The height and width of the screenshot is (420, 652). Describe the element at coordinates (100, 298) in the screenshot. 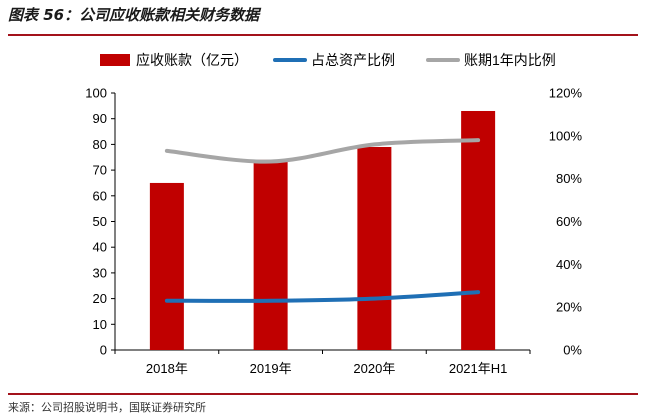

I see `y-left-tick-label: 20` at that location.